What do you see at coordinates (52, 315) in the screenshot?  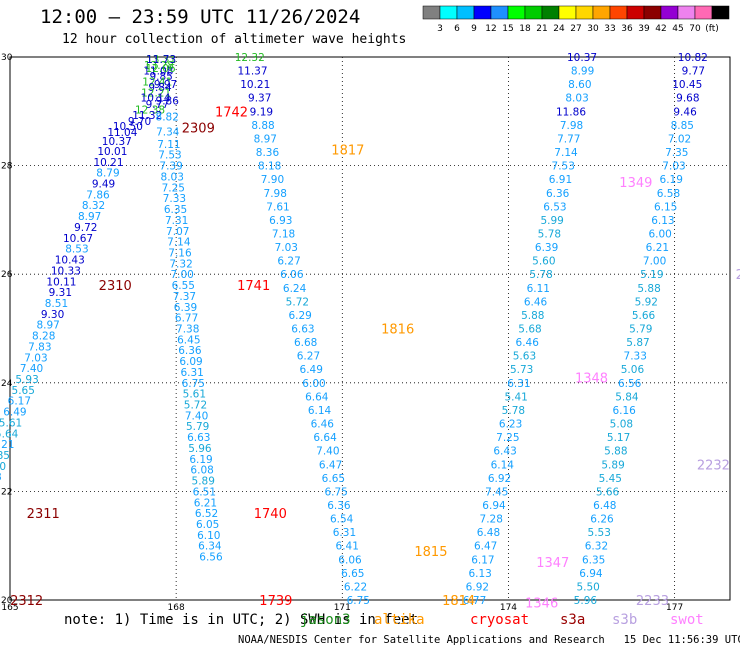 I see `wave-height-label: 9.30` at bounding box center [52, 315].